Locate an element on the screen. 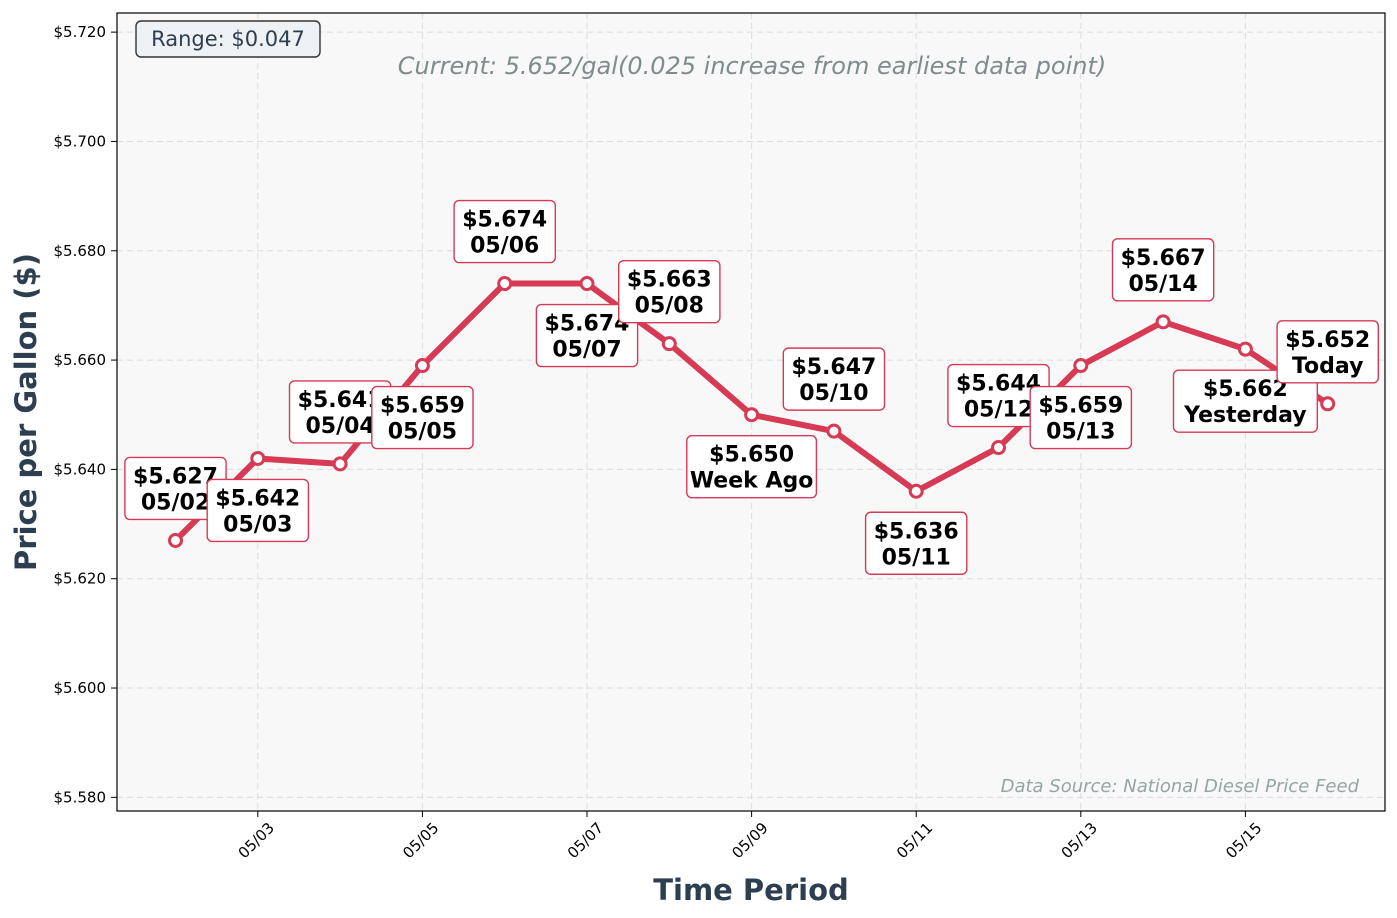  data-label-date: 05/03 is located at coordinates (257, 524).